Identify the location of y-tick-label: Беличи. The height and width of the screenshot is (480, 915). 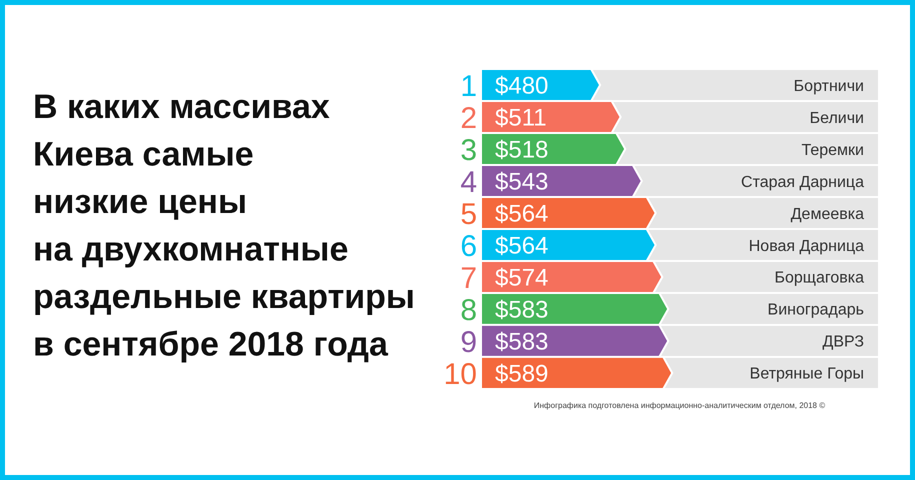
(837, 118).